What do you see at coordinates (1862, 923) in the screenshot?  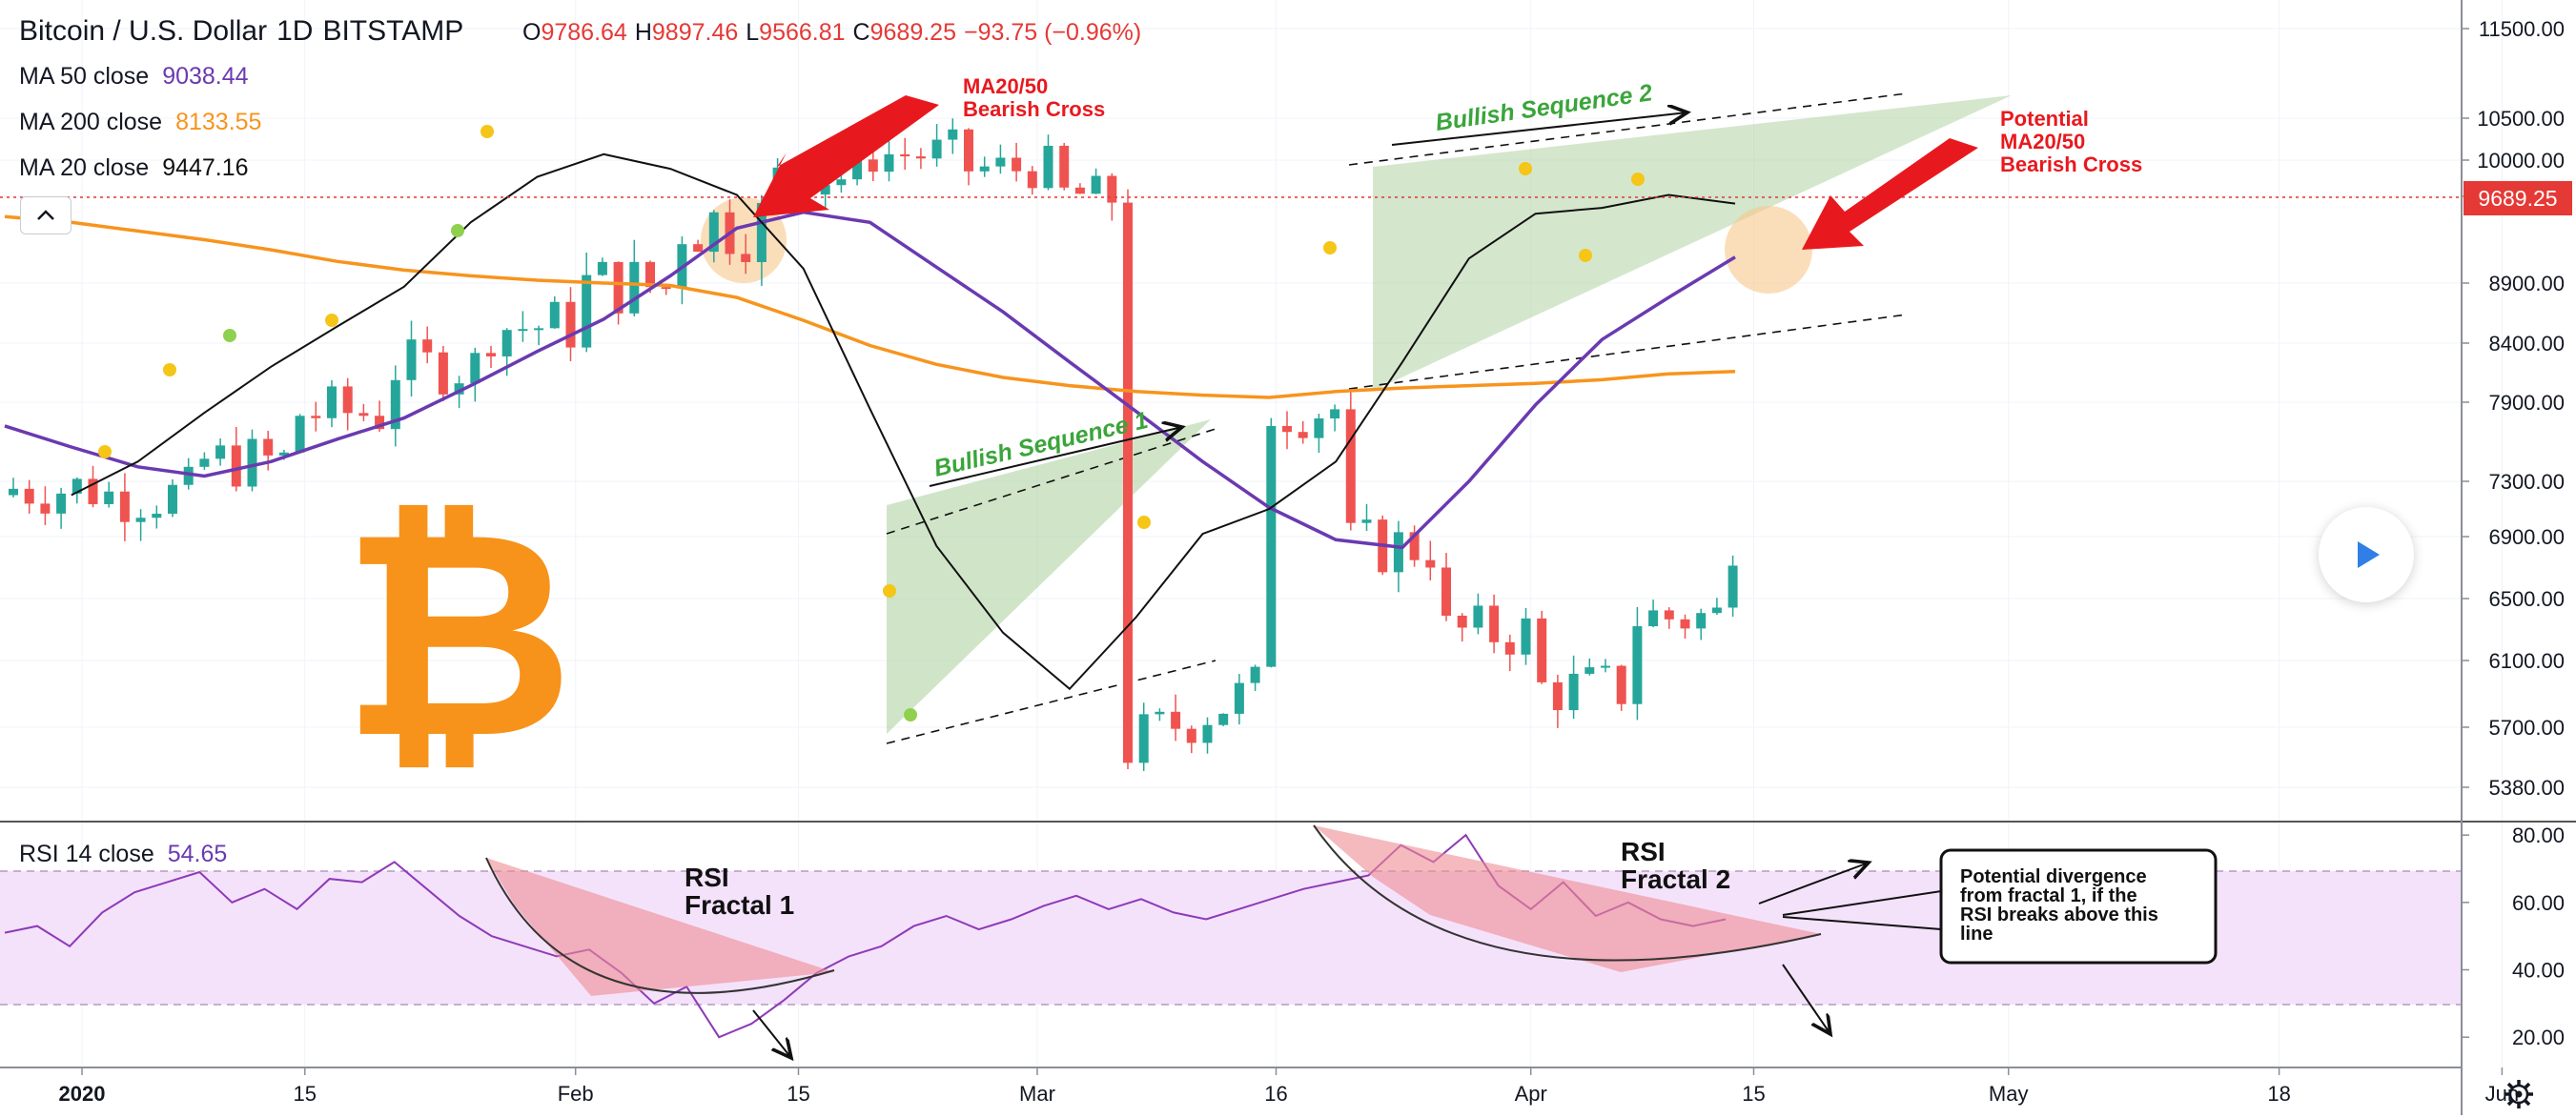 I see `callout-pointer` at bounding box center [1862, 923].